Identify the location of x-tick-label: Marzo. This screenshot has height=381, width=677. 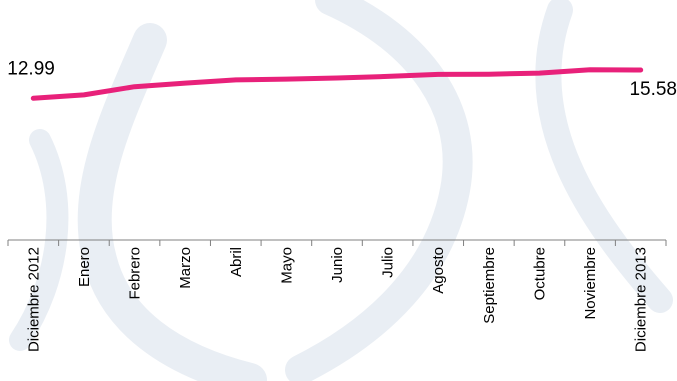
(185, 268).